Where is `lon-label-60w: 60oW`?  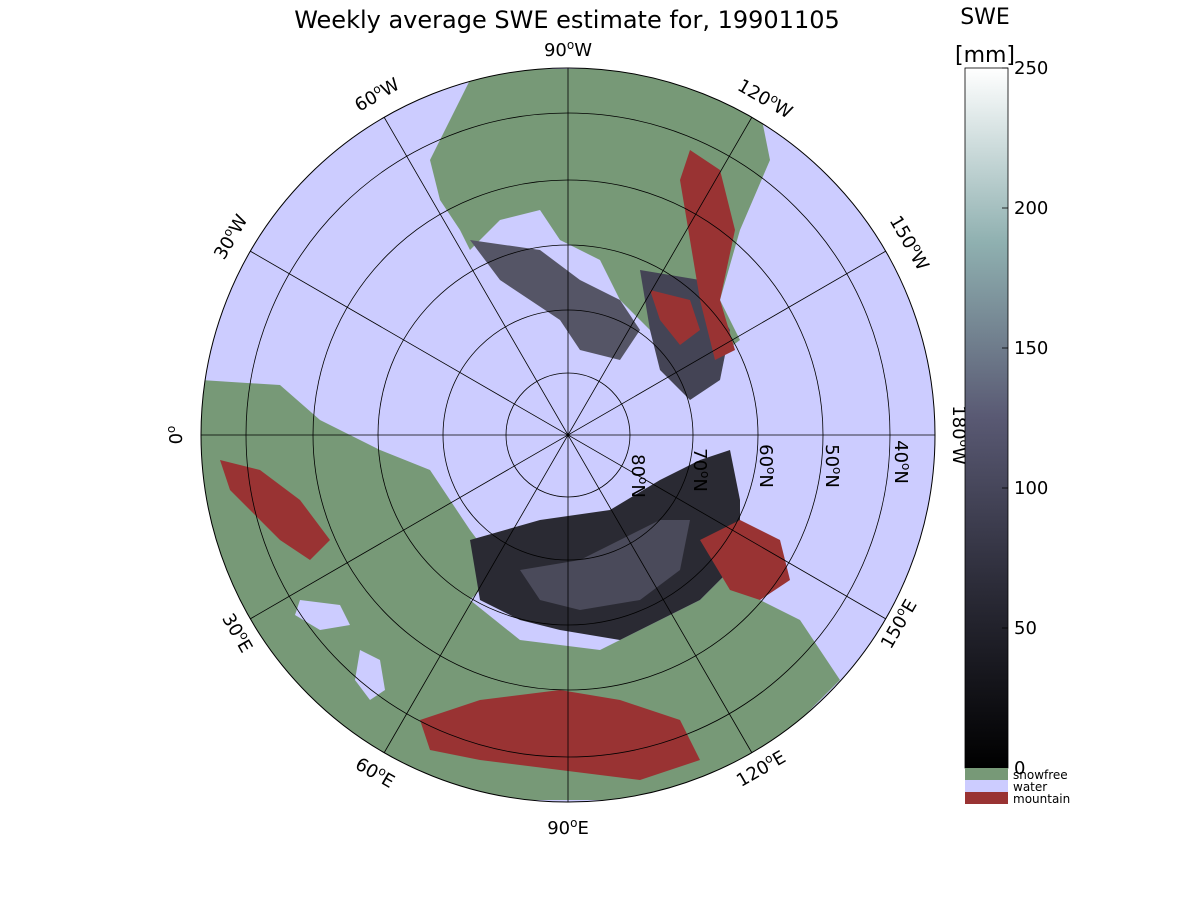 lon-label-60w: 60oW is located at coordinates (376, 94).